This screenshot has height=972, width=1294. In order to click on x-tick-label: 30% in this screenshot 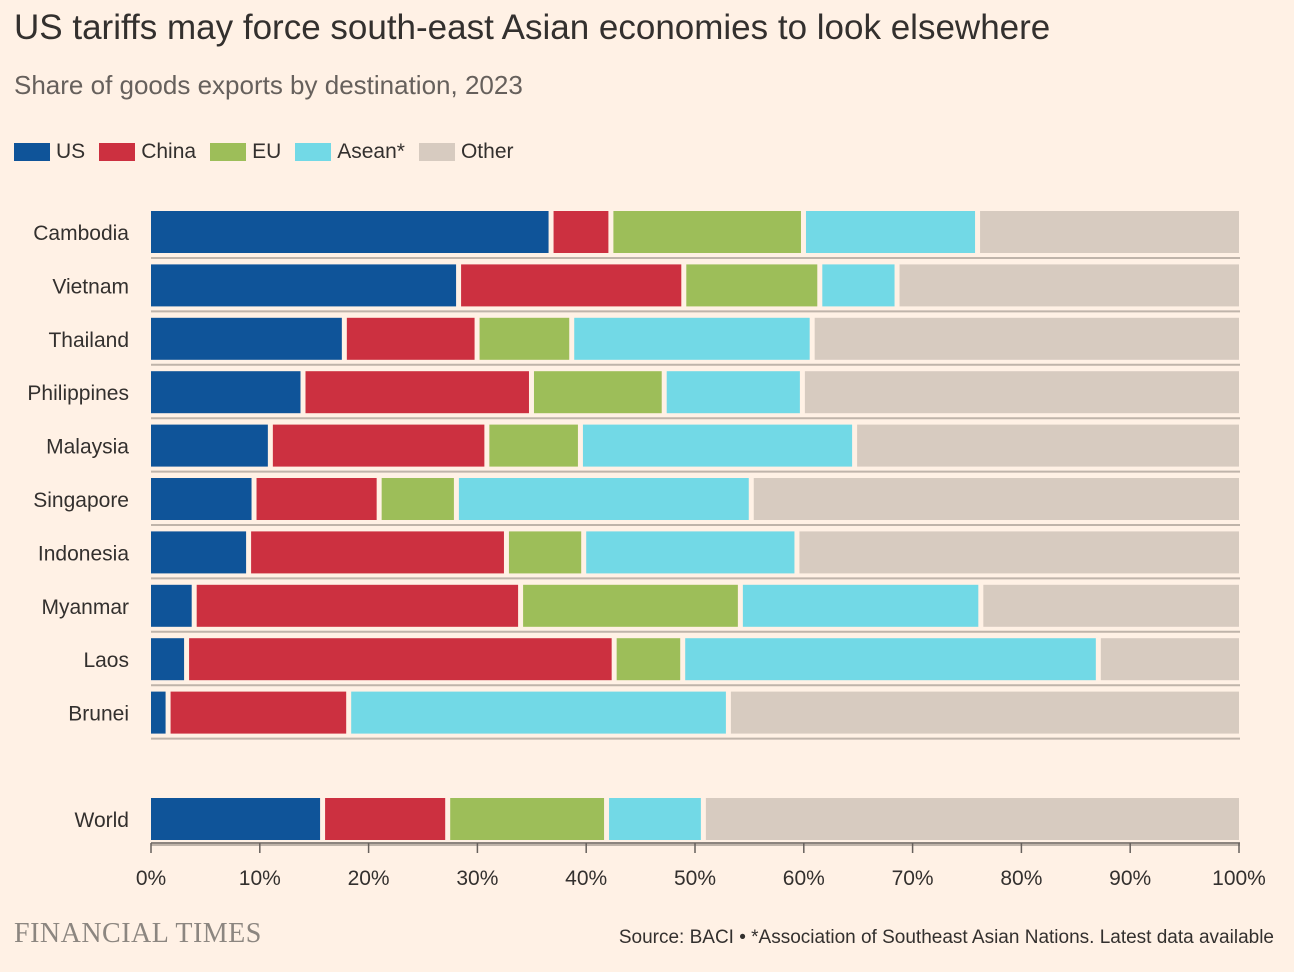, I will do `click(477, 878)`.